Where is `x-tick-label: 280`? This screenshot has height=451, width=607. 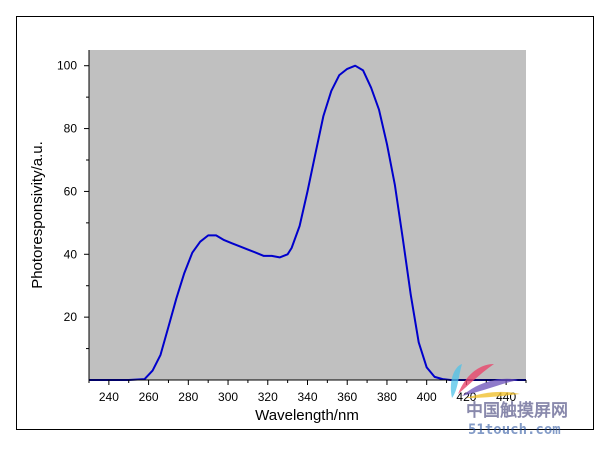
x-tick-label: 280 is located at coordinates (188, 397).